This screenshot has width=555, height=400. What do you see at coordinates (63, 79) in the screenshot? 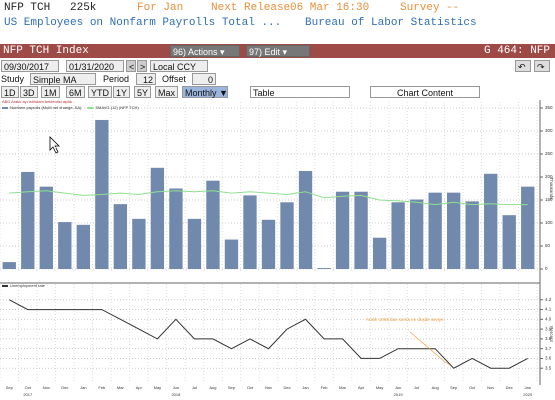
I see `study: Simple MA` at bounding box center [63, 79].